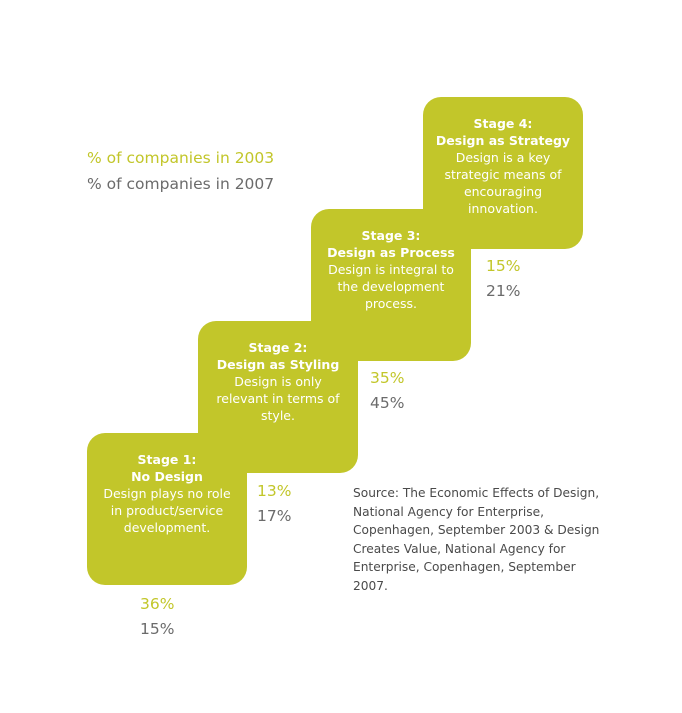  Describe the element at coordinates (278, 364) in the screenshot. I see `stage-2-name: Design as Styling` at that location.